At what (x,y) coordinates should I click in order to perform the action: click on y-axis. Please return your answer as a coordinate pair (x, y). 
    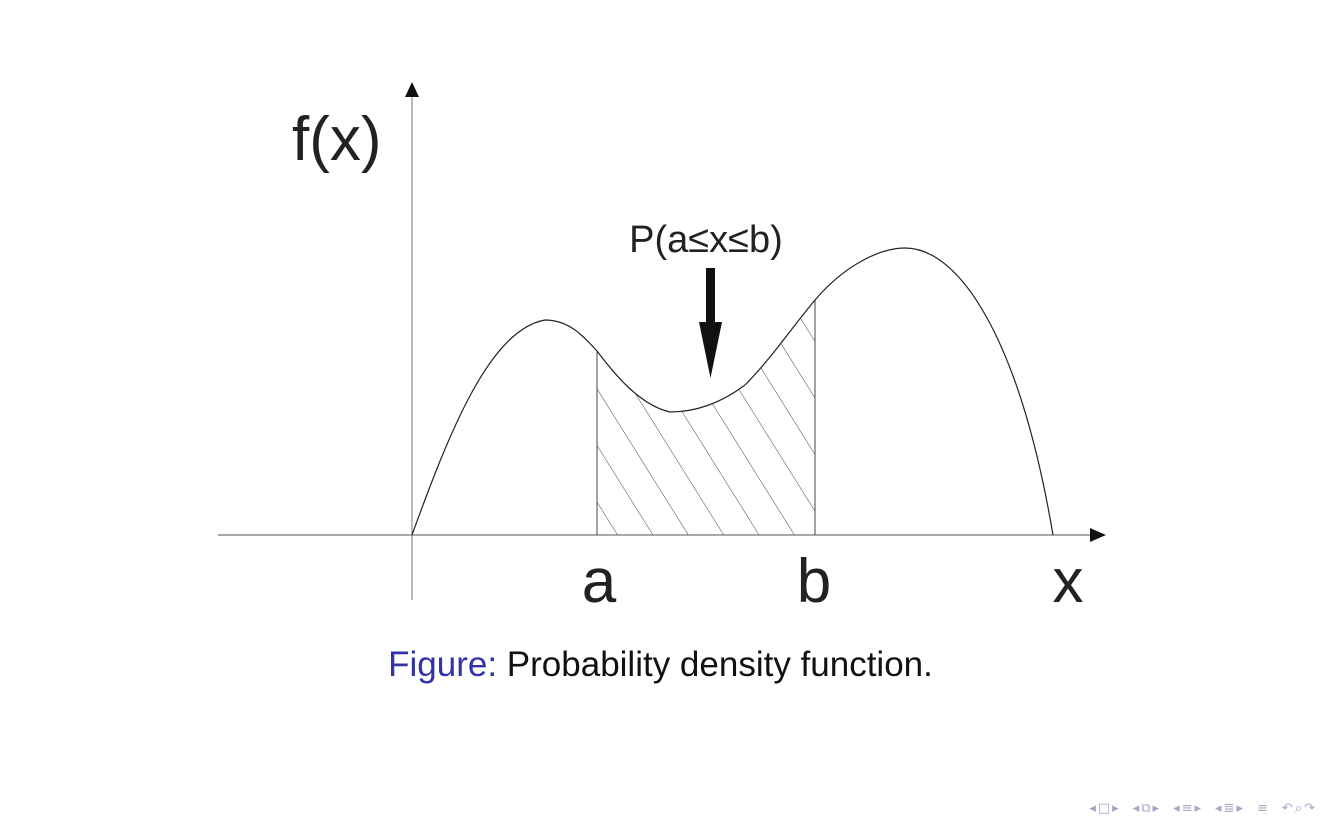
    Looking at the image, I should click on (412, 341).